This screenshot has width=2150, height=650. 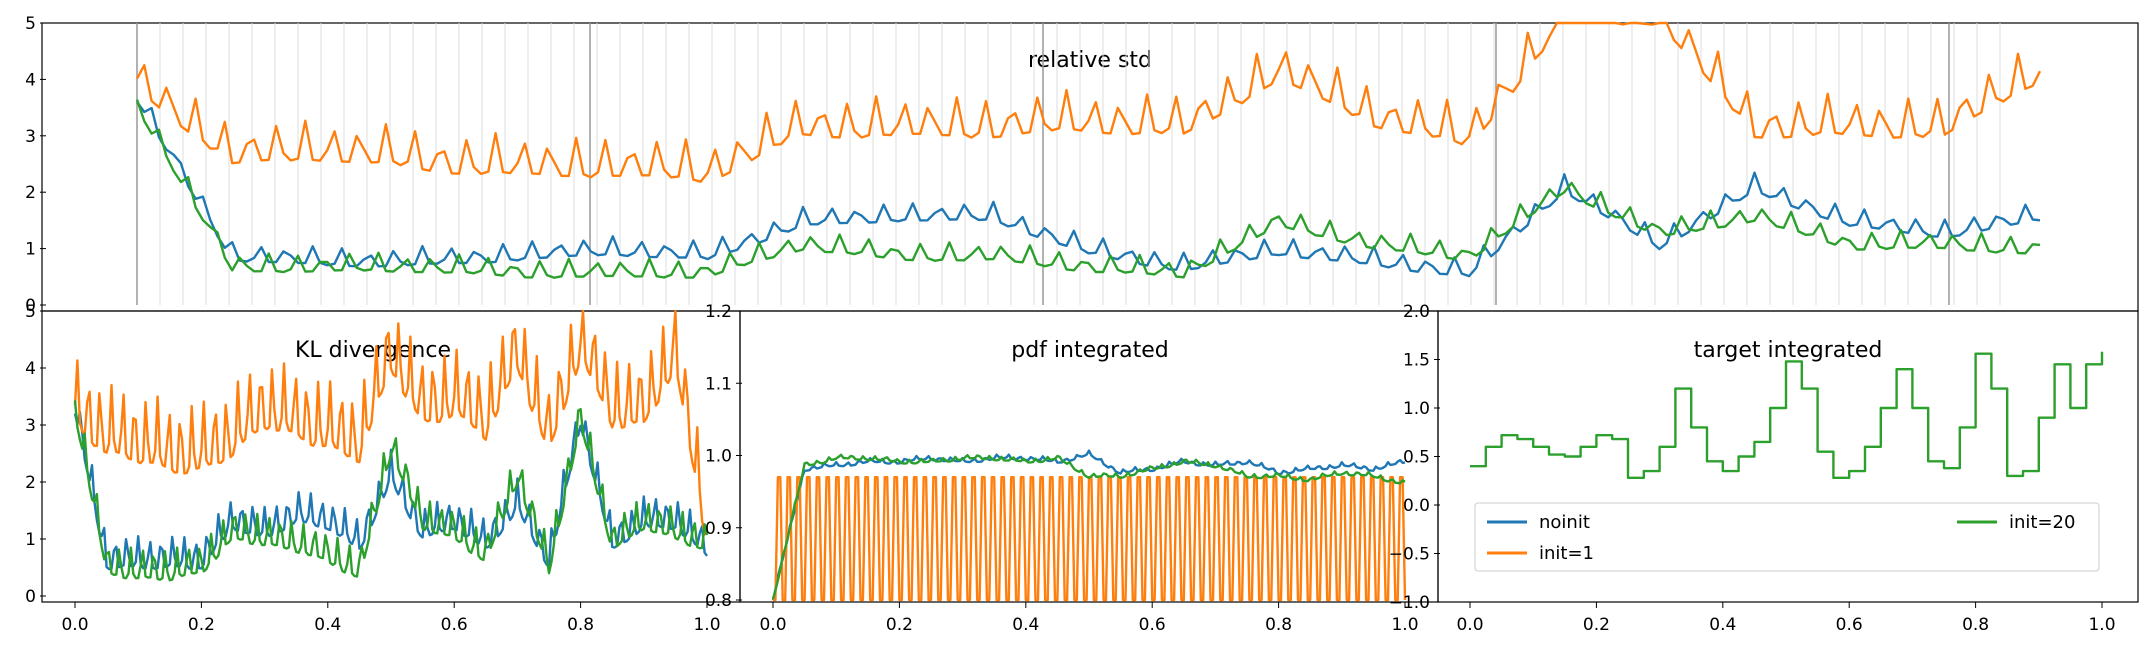 I want to click on y-tick-label: 0.9, so click(x=718, y=529).